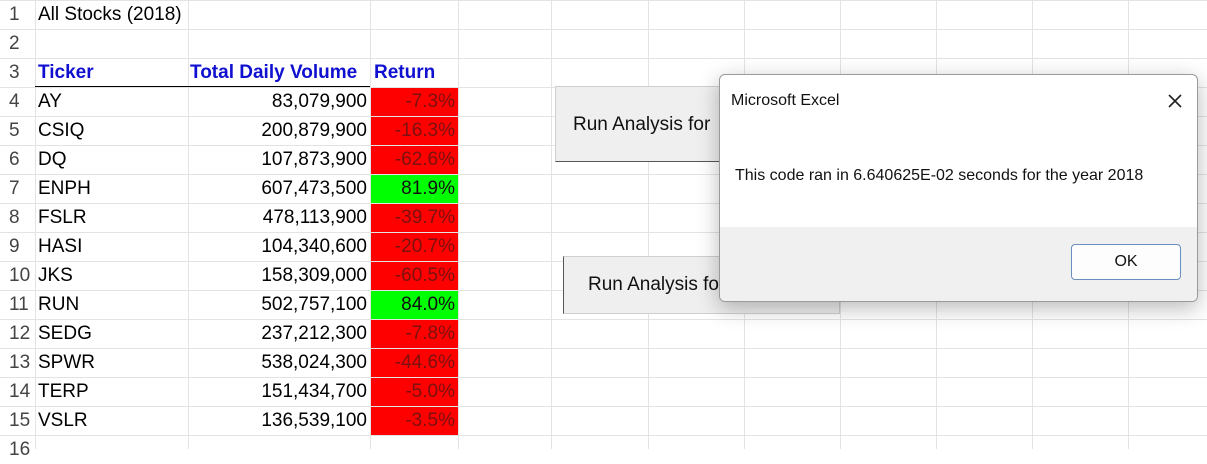 The height and width of the screenshot is (464, 1207). I want to click on dialog-footer: OK, so click(958, 264).